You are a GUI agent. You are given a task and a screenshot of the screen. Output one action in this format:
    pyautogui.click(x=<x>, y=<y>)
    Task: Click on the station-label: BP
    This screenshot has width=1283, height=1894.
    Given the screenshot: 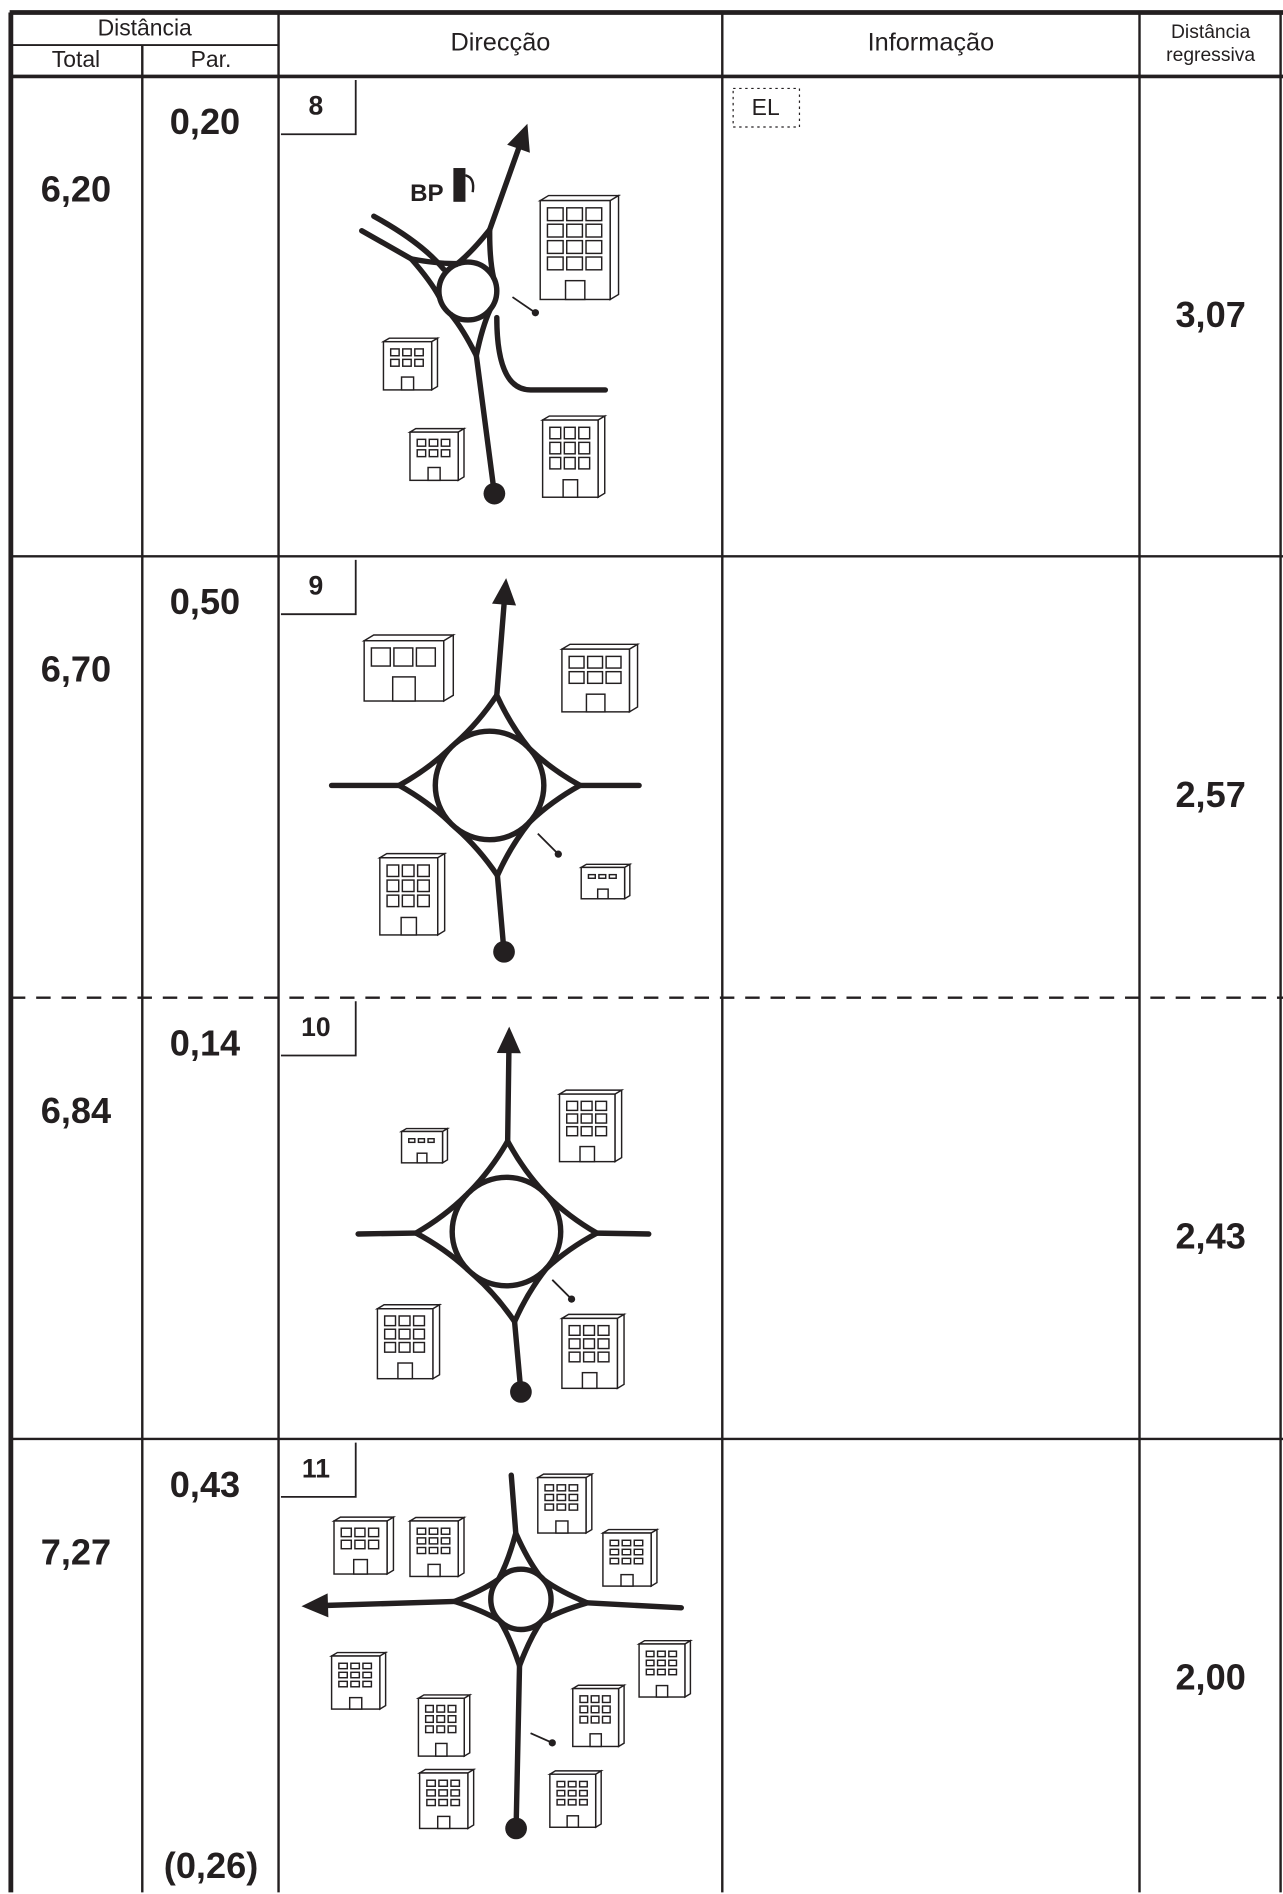 What is the action you would take?
    pyautogui.click(x=427, y=193)
    